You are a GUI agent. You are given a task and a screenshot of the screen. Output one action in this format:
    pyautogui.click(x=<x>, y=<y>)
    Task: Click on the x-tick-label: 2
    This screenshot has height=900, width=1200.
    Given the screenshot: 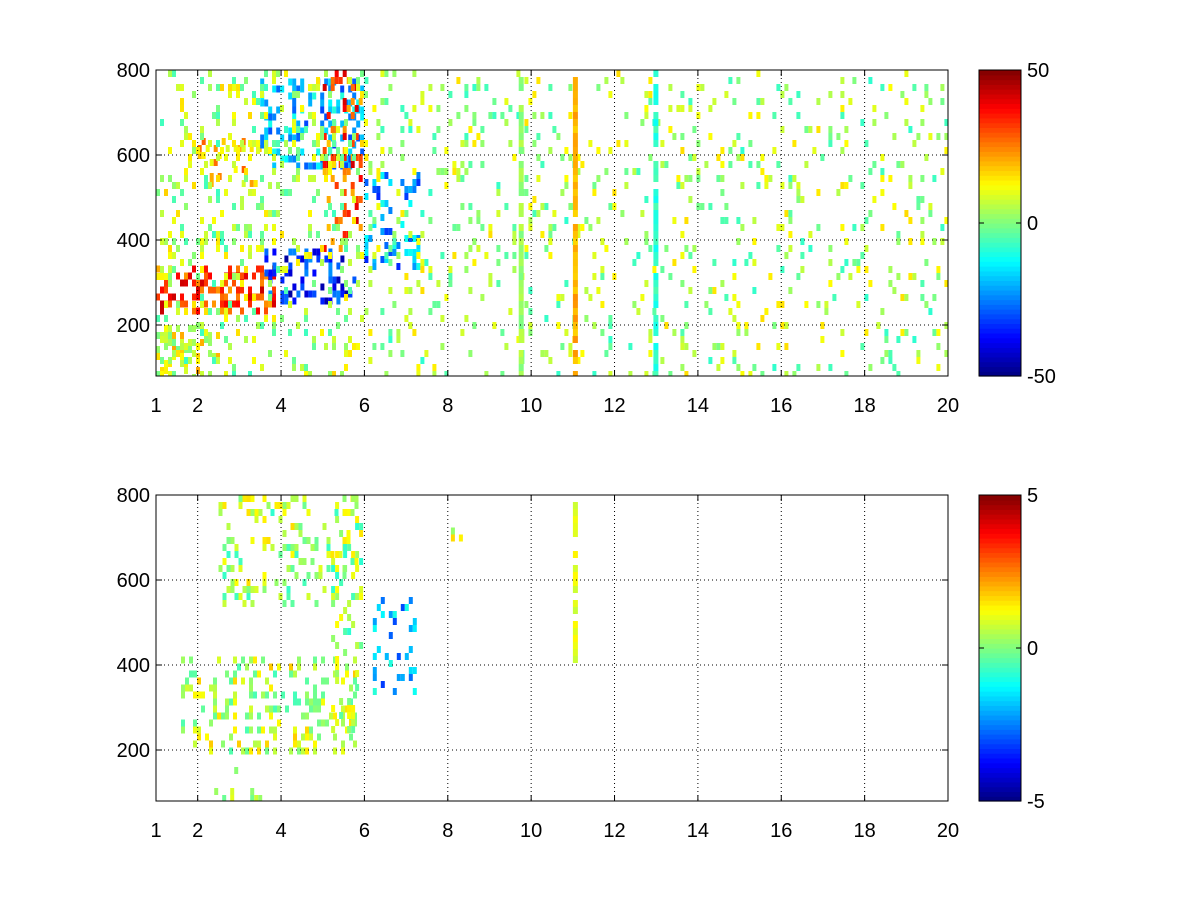 What is the action you would take?
    pyautogui.click(x=197, y=406)
    